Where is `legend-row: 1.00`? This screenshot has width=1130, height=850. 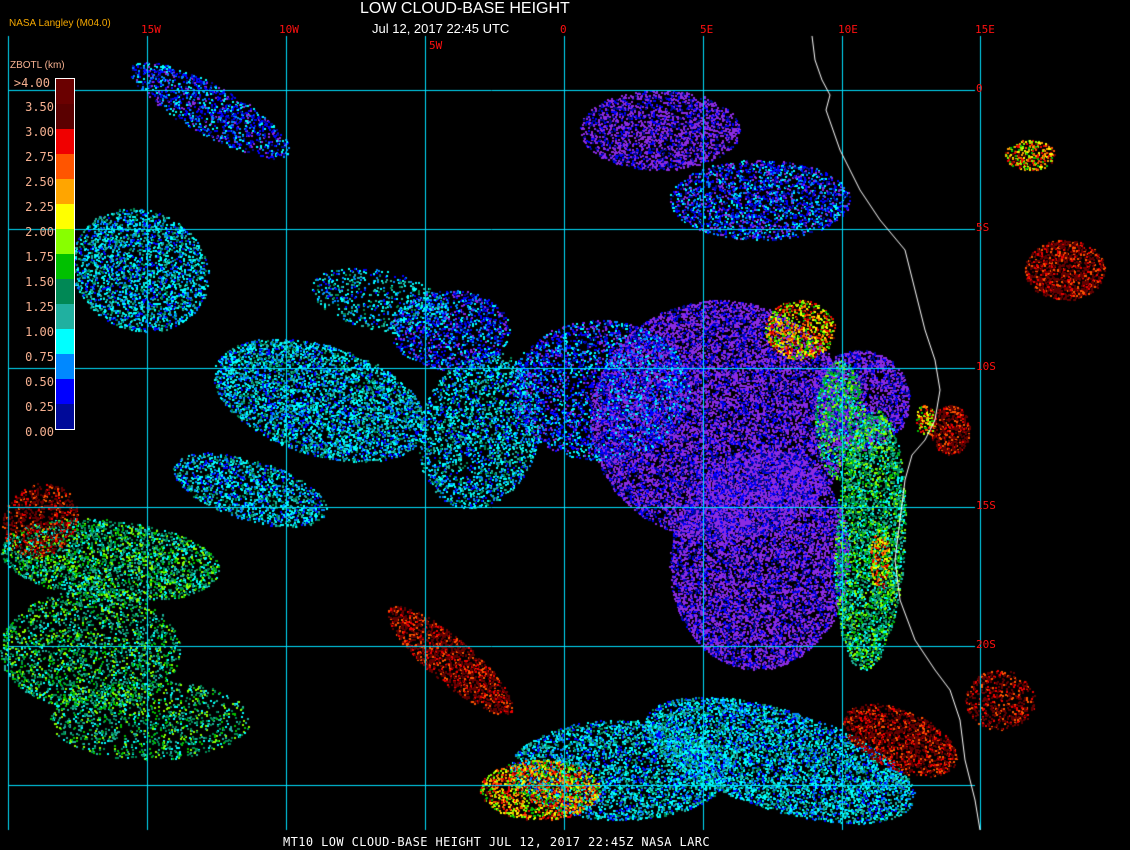 legend-row: 1.00 is located at coordinates (43, 339).